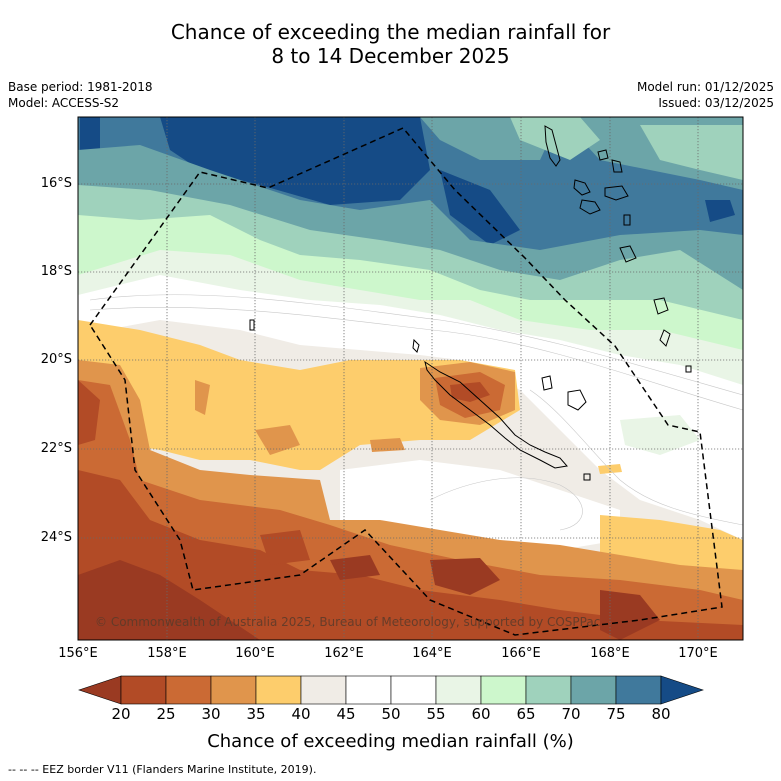  I want to click on colorbar-tick-50: 50, so click(391, 714).